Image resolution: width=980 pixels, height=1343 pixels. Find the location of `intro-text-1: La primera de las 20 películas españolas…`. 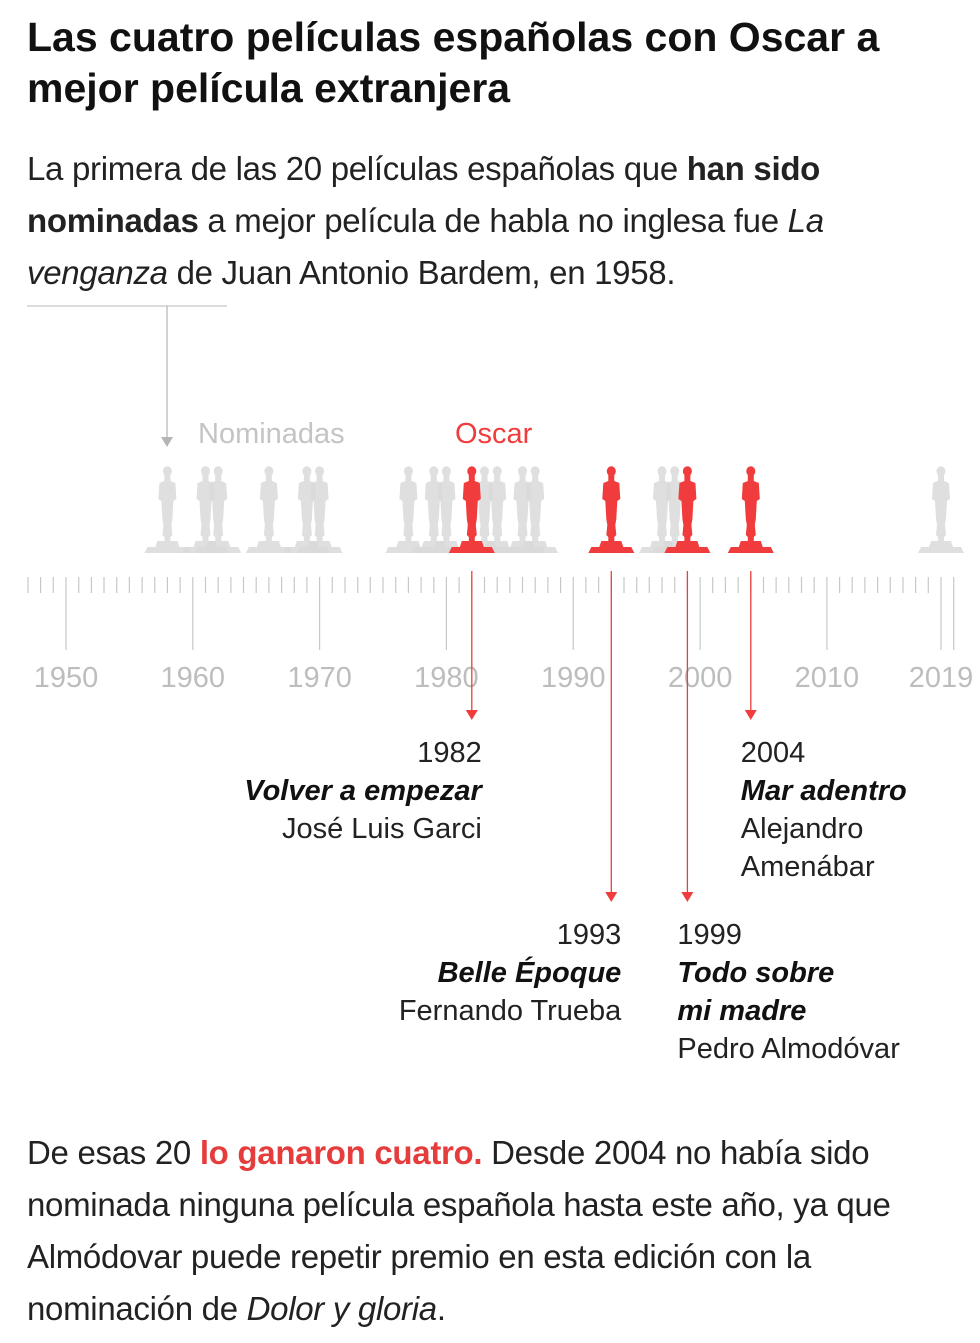

intro-text-1: La primera de las 20 películas españolas… is located at coordinates (357, 168).